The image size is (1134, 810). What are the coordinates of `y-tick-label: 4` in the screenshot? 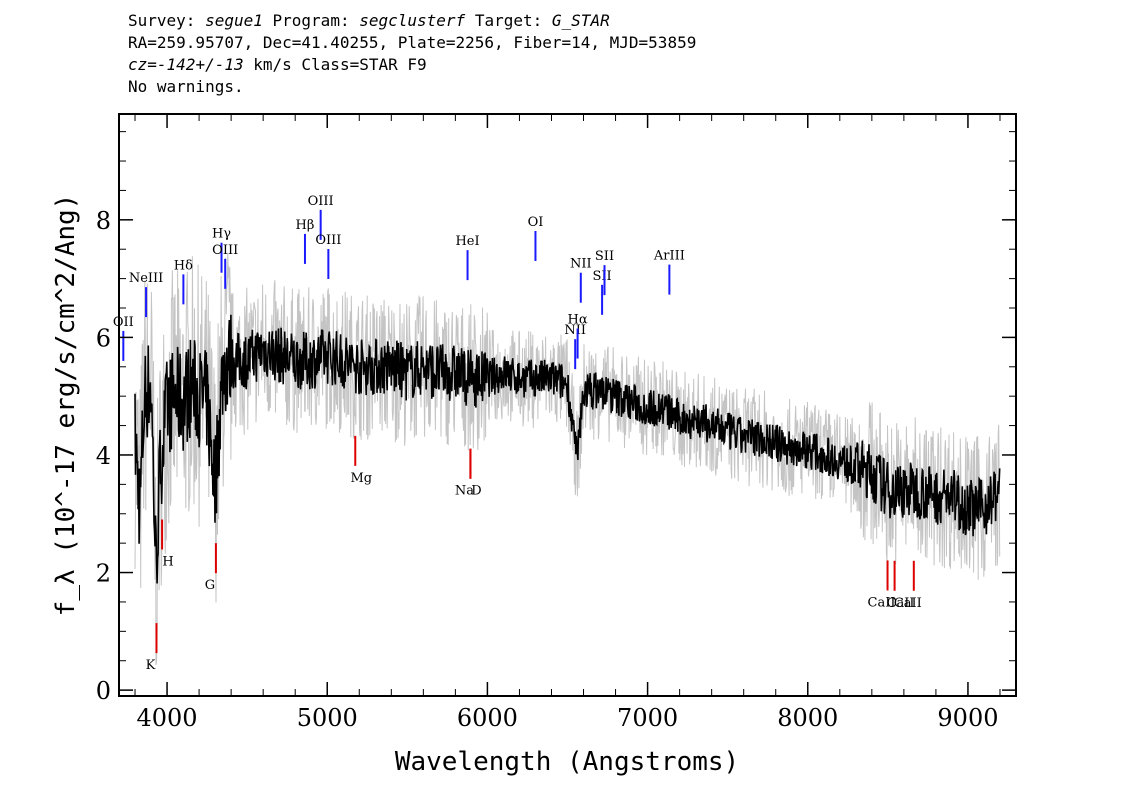 It's located at (103, 456).